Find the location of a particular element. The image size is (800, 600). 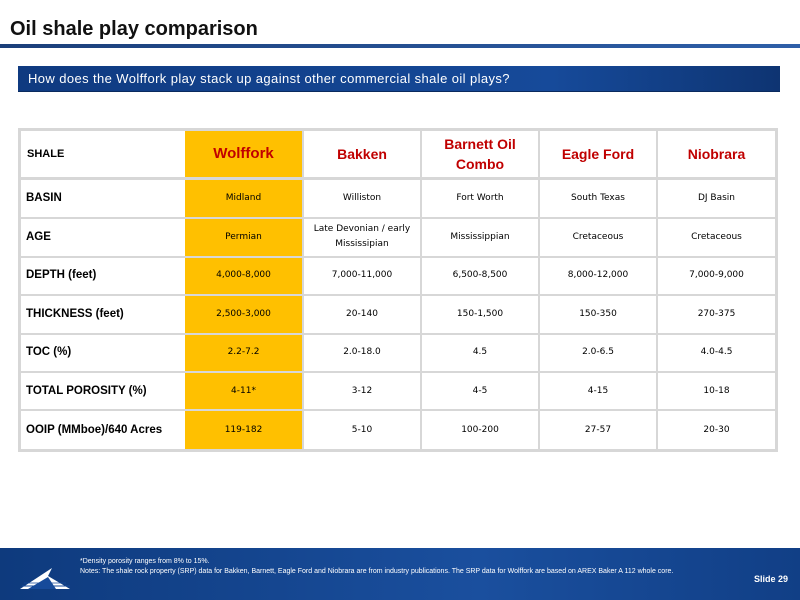

table-cell: 2.2-7.2 is located at coordinates (244, 352).